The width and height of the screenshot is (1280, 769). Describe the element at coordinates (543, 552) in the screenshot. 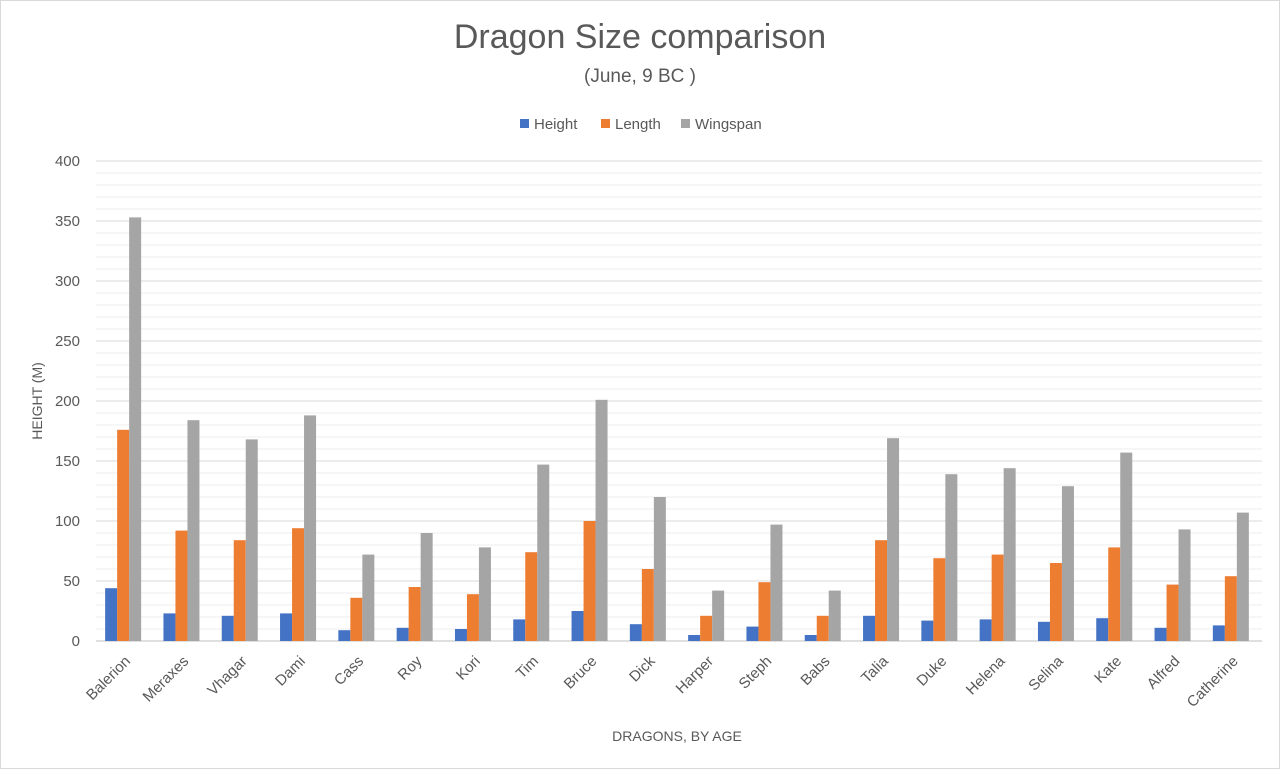

I see `bar-wingspan-tim` at that location.